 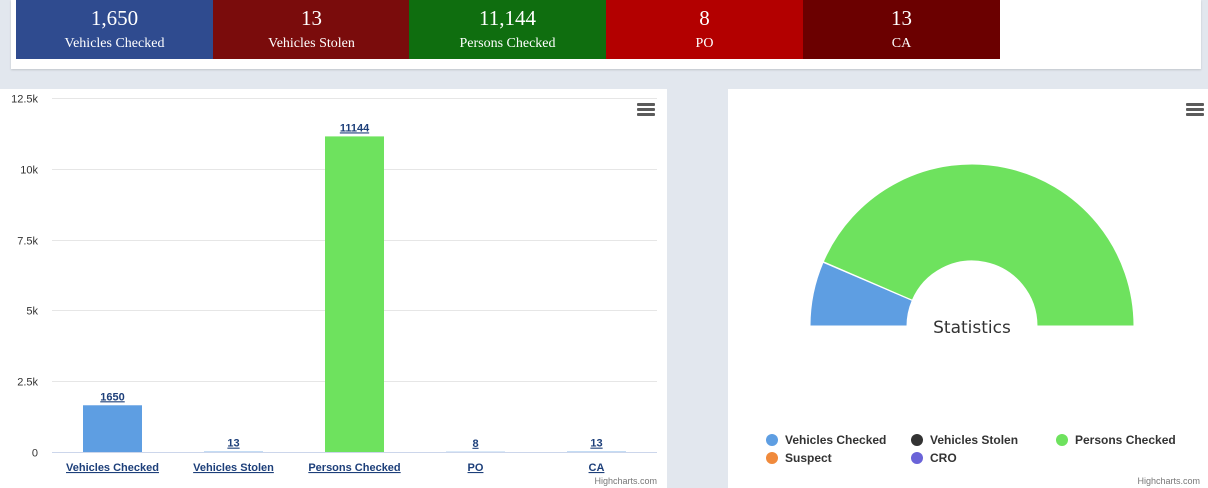 I want to click on y-tick-label: 12.5k, so click(x=24, y=100).